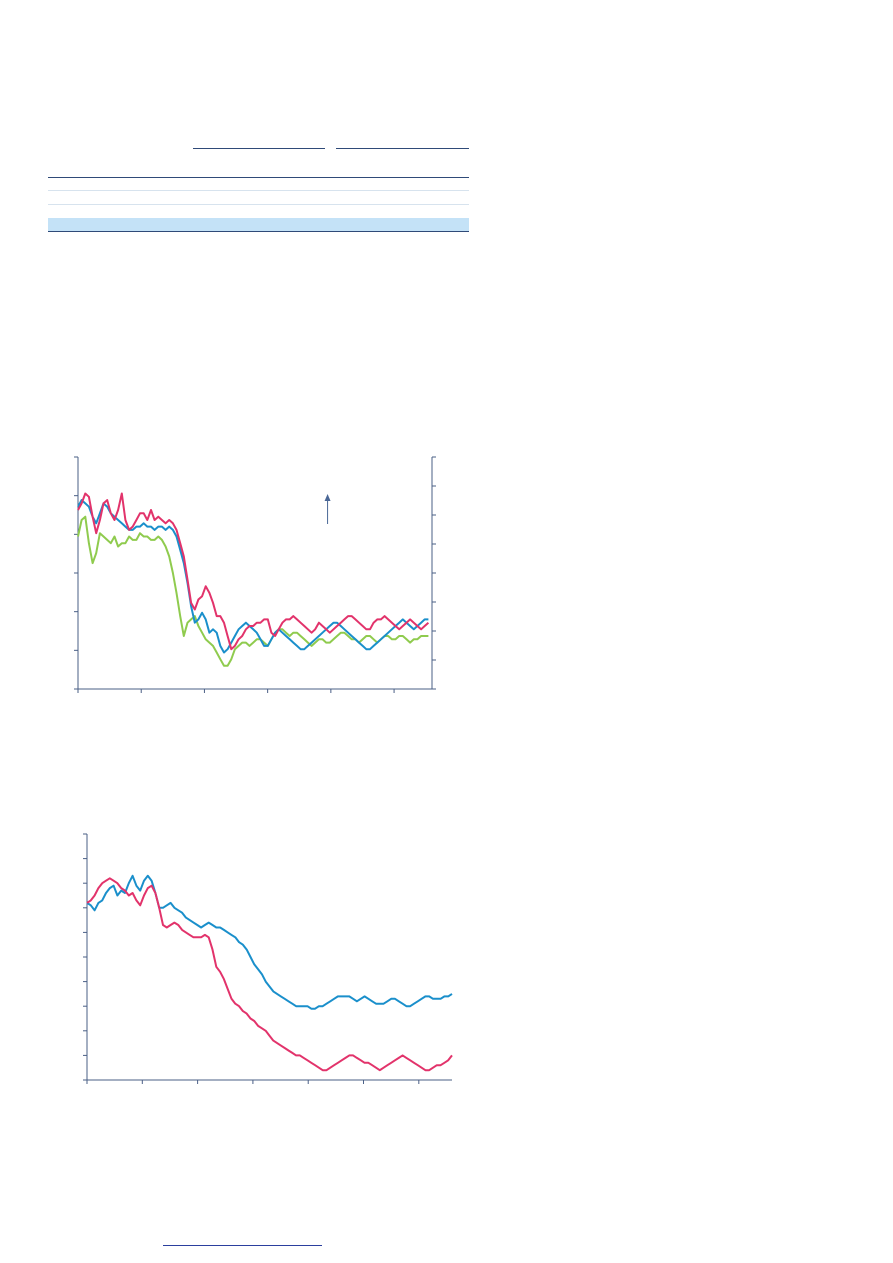 This screenshot has height=1263, width=893. What do you see at coordinates (327, 497) in the screenshot?
I see `annotation-arrow-icon` at bounding box center [327, 497].